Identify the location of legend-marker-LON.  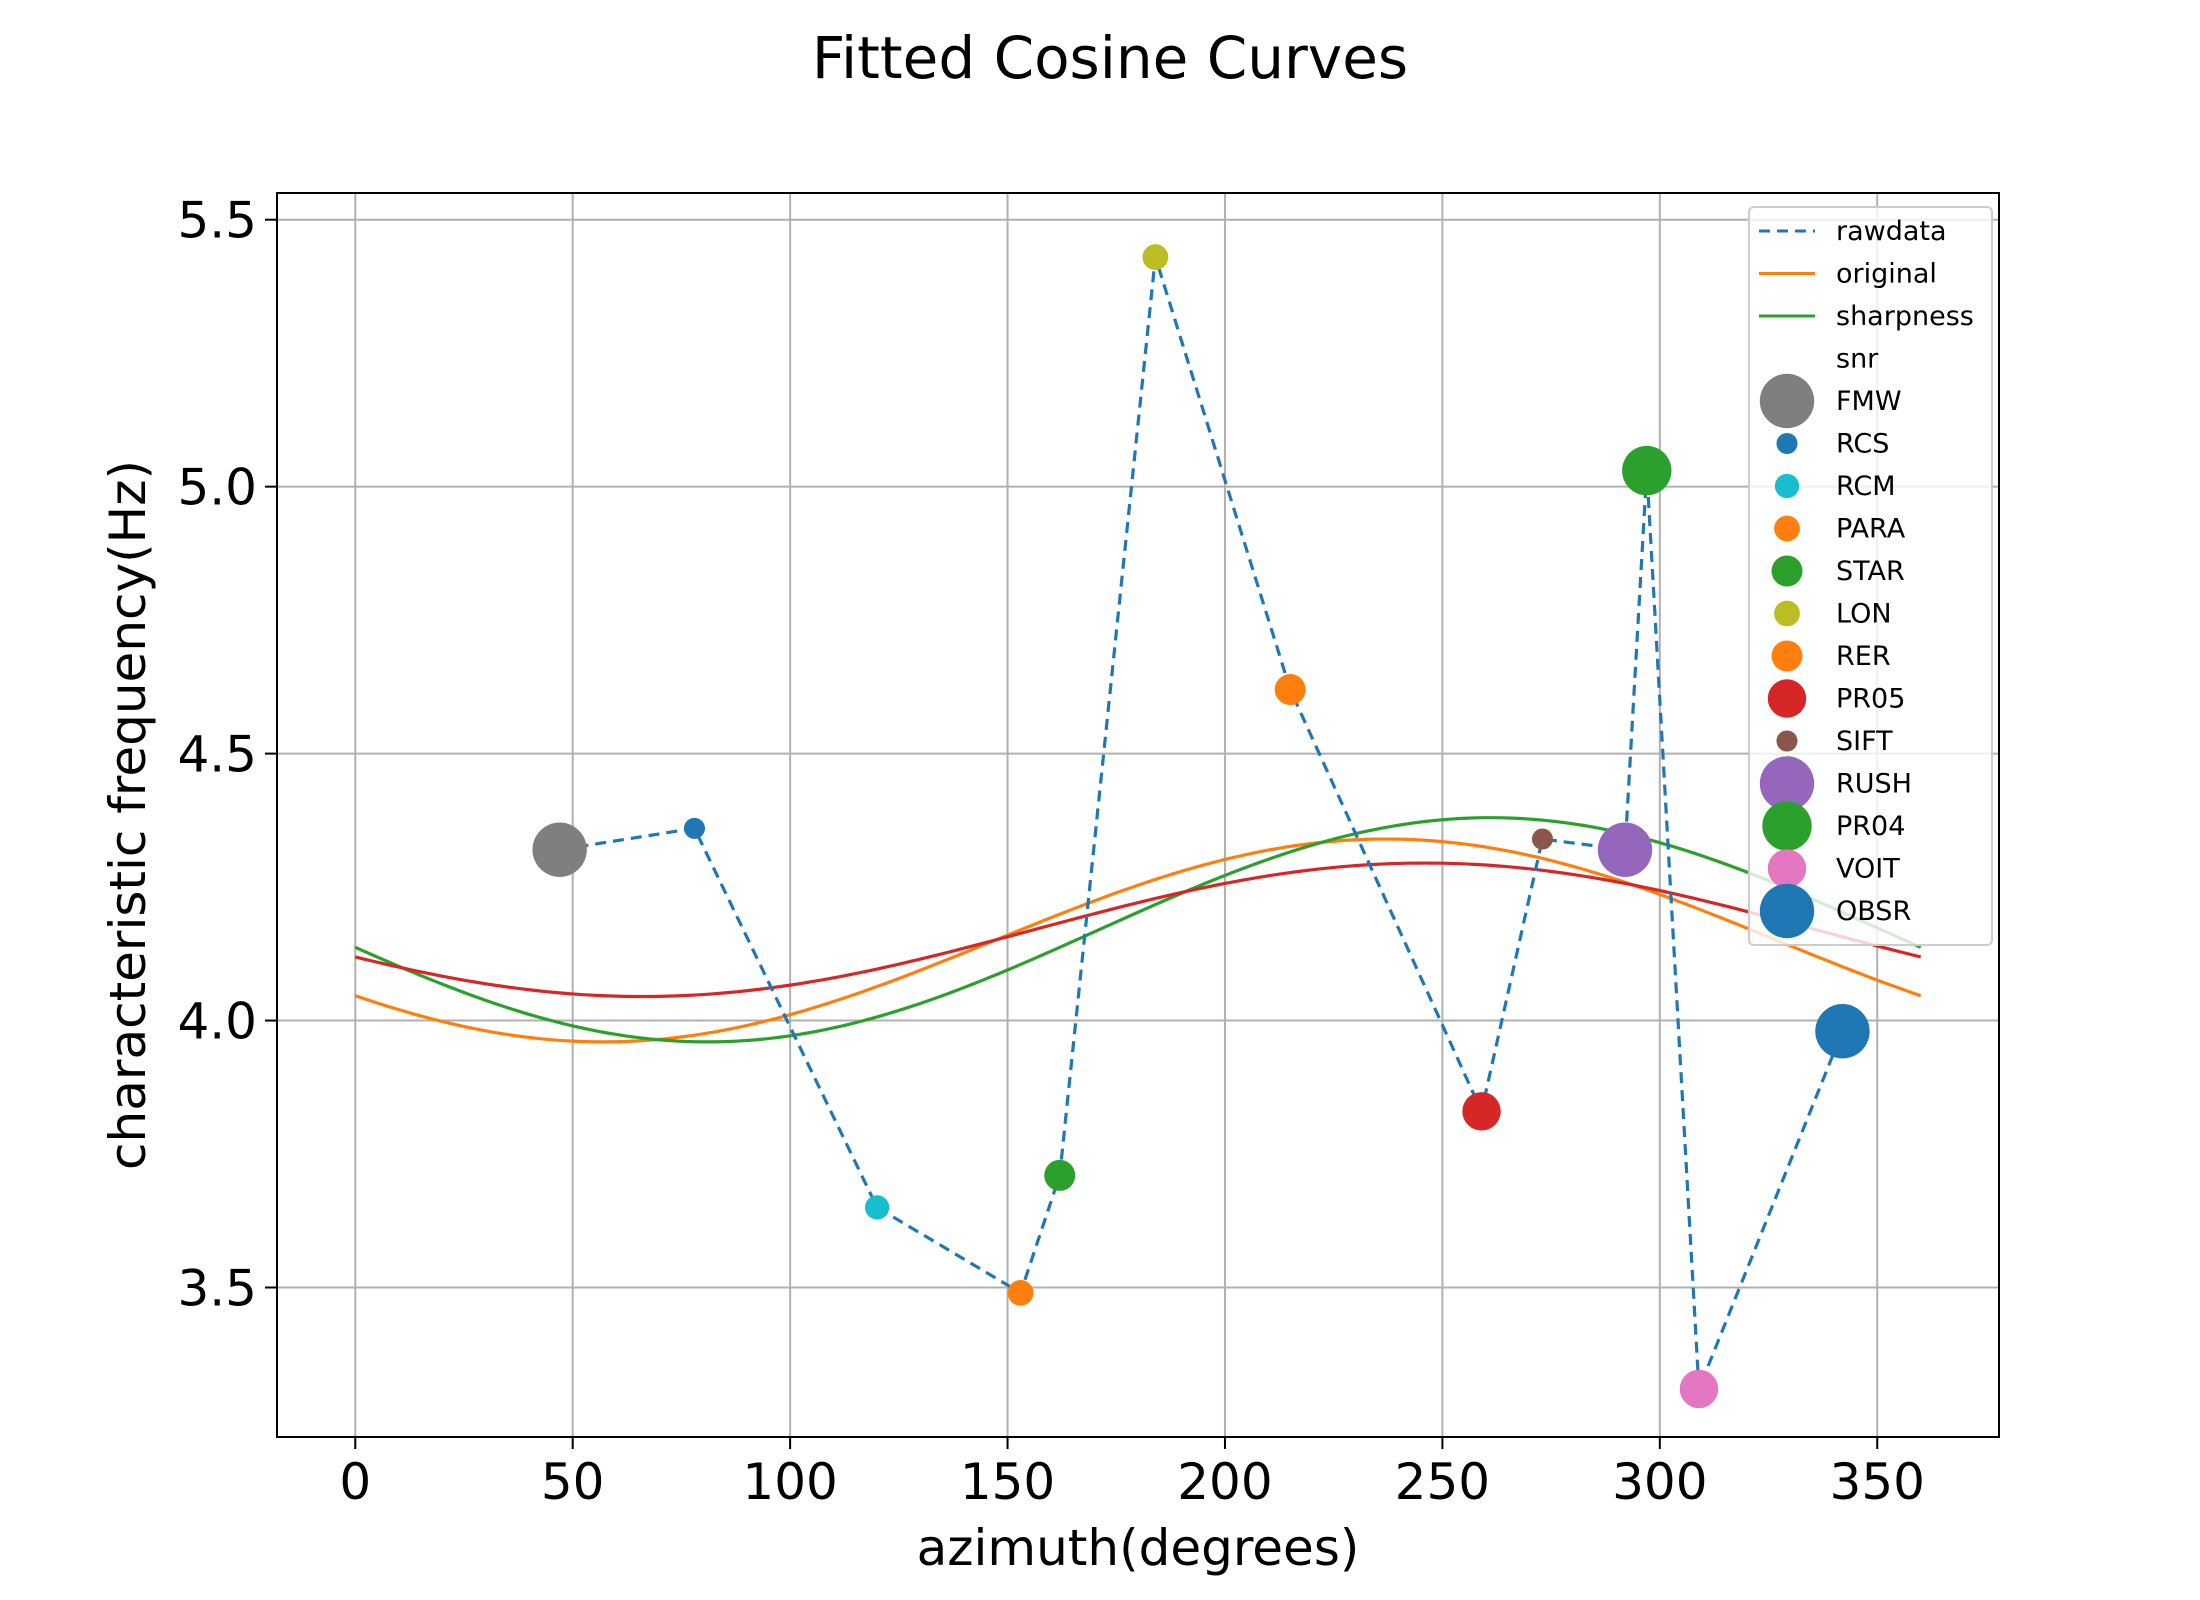
(1787, 613).